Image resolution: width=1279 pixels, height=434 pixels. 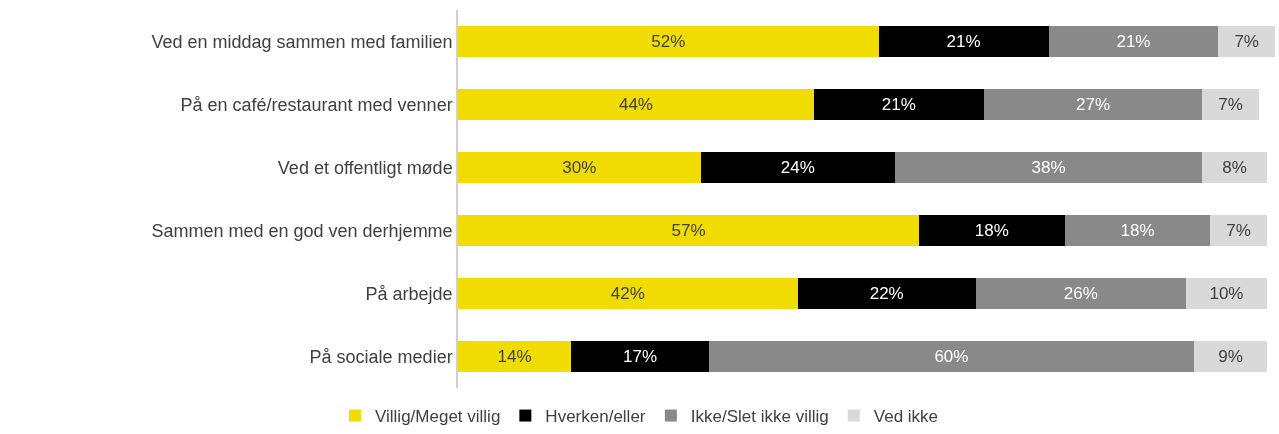 I want to click on data-label: 26%, so click(x=1080, y=293).